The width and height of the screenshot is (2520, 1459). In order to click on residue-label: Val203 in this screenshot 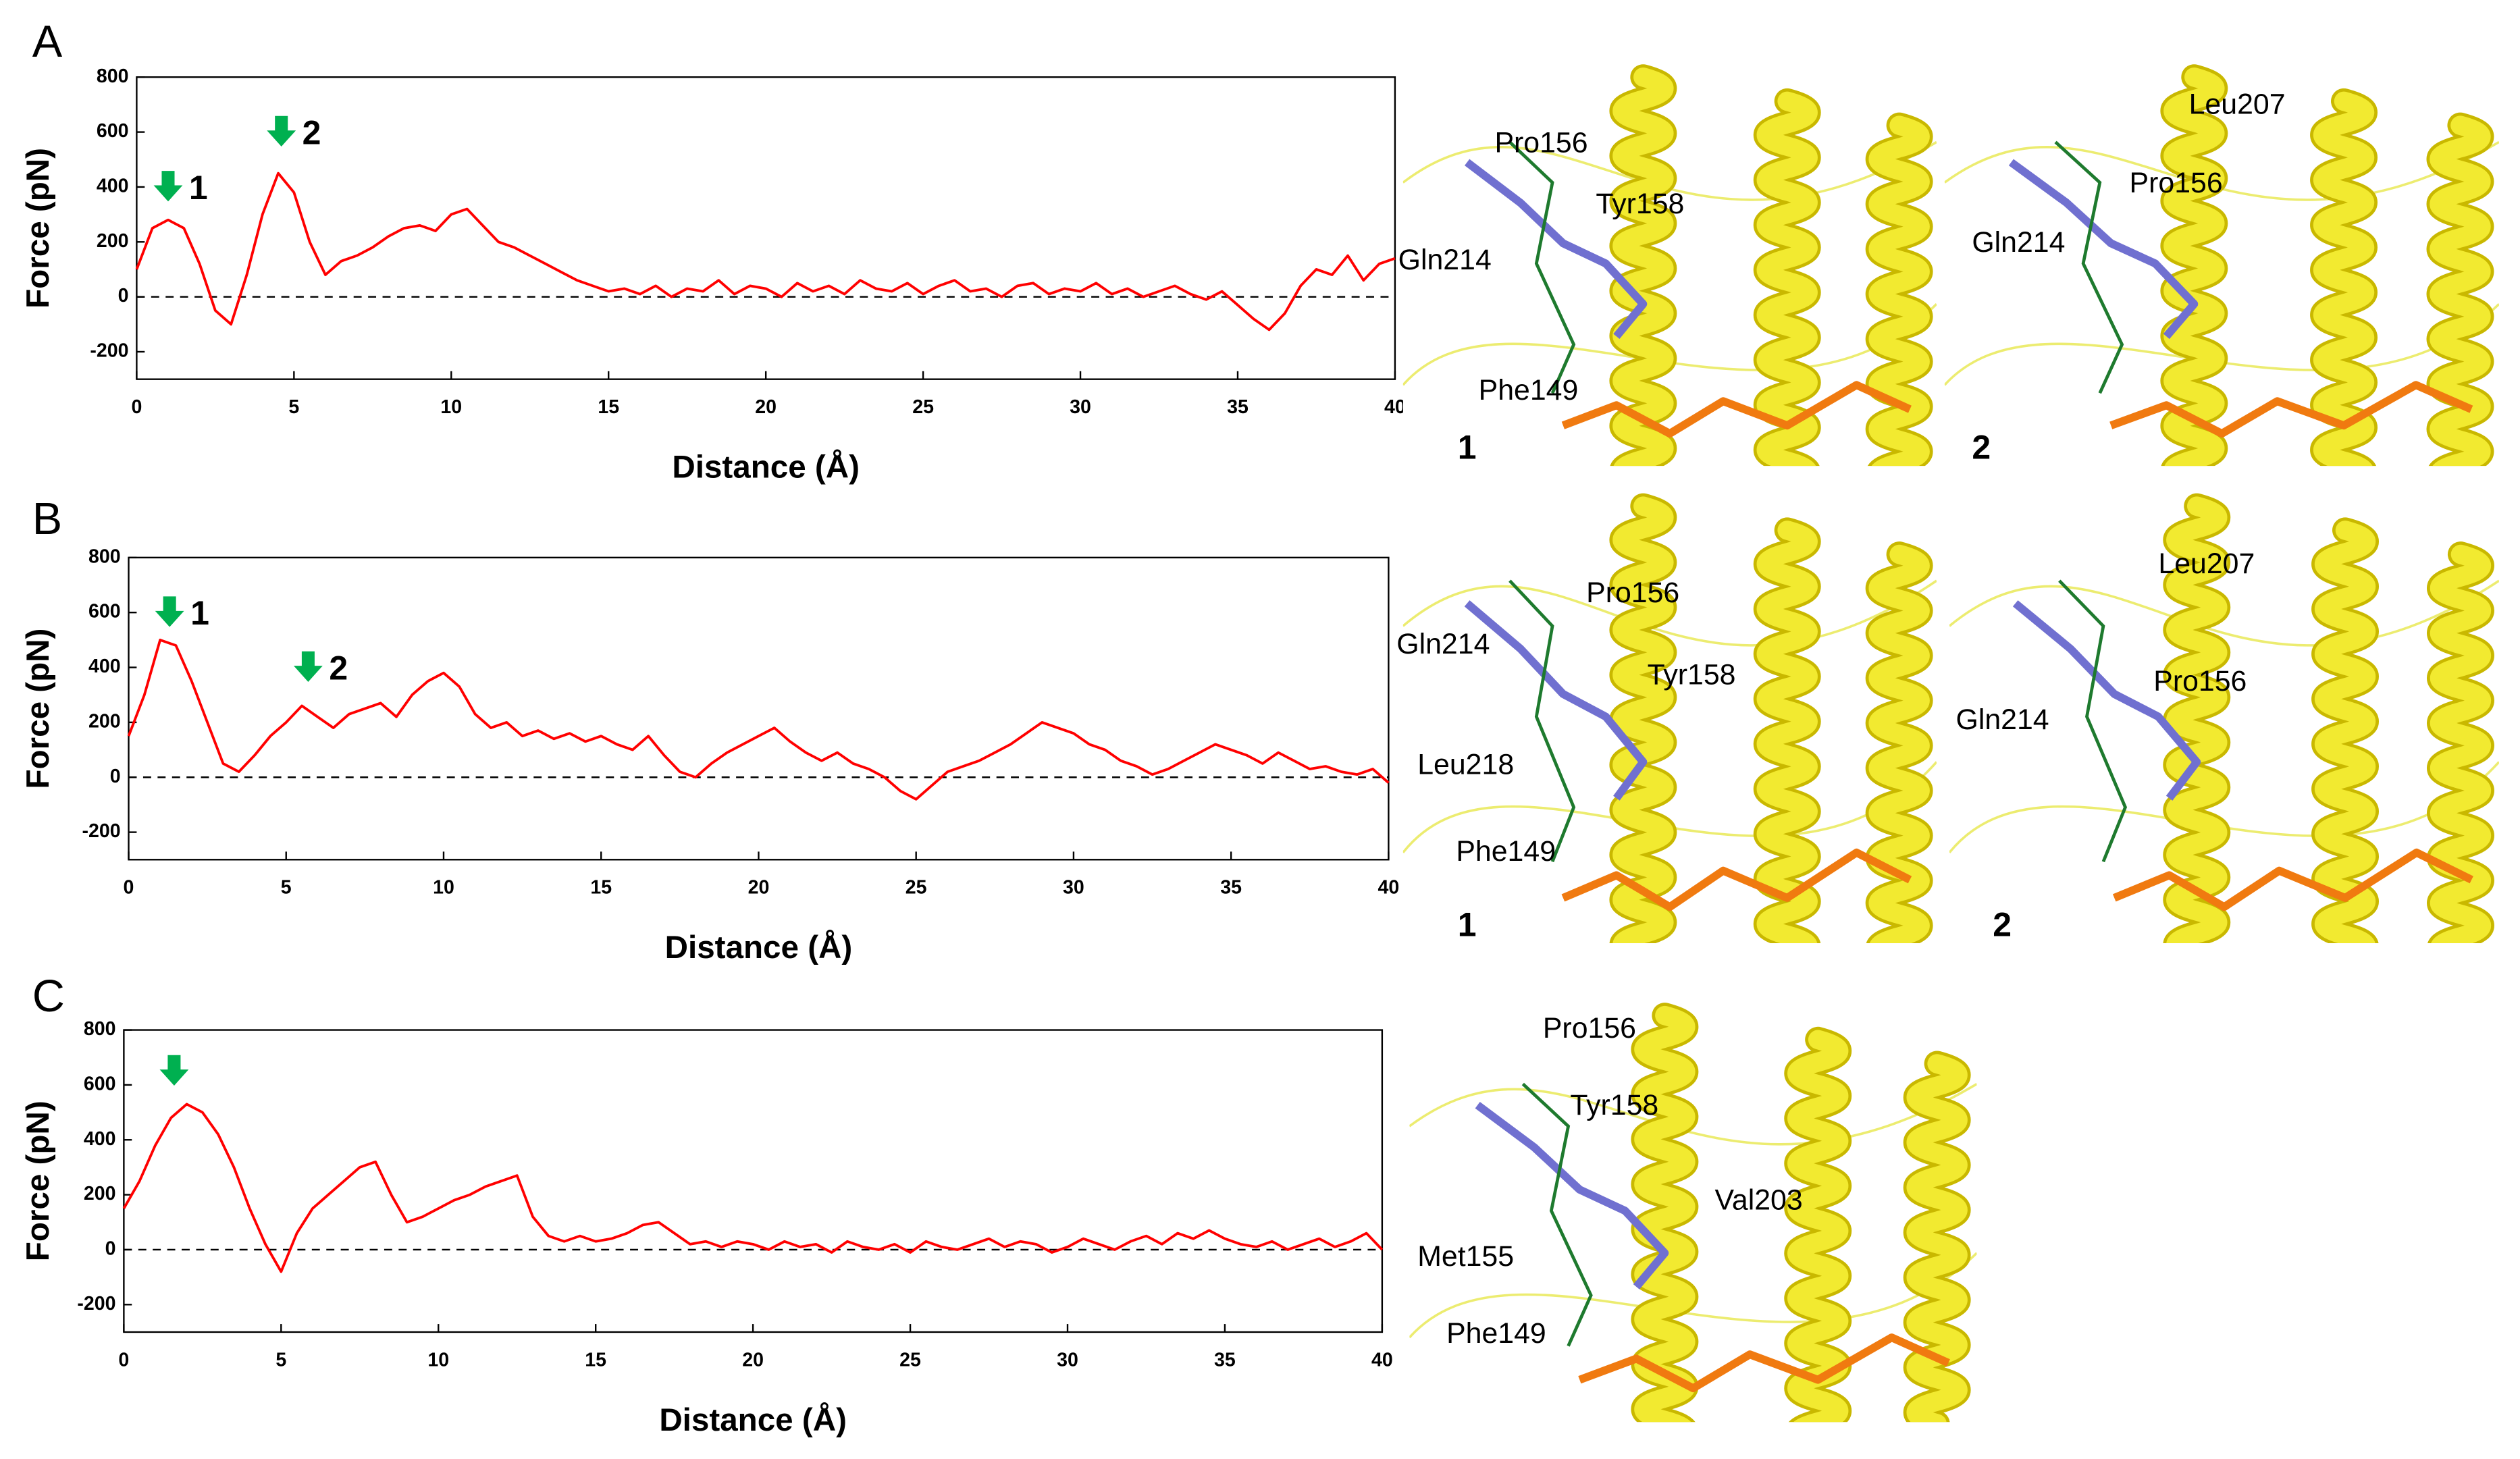, I will do `click(1759, 1200)`.